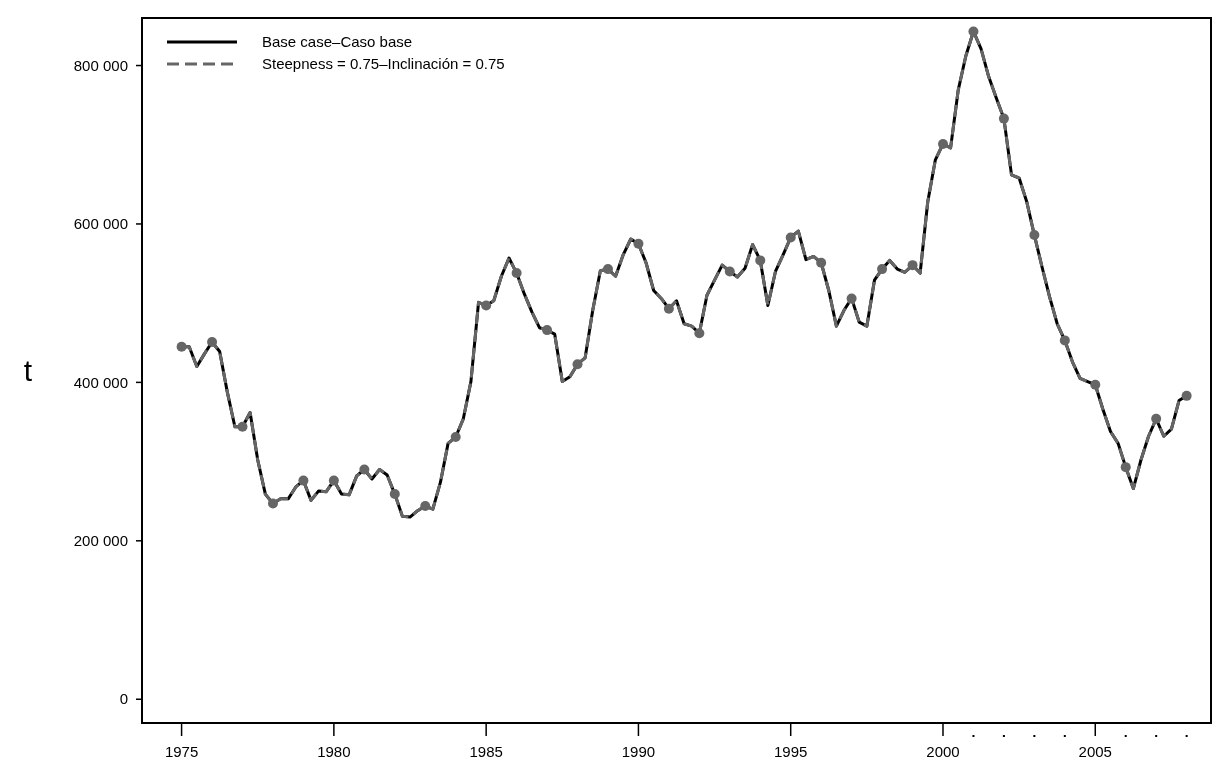  What do you see at coordinates (123, 699) in the screenshot?
I see `y-tick-label: 0` at bounding box center [123, 699].